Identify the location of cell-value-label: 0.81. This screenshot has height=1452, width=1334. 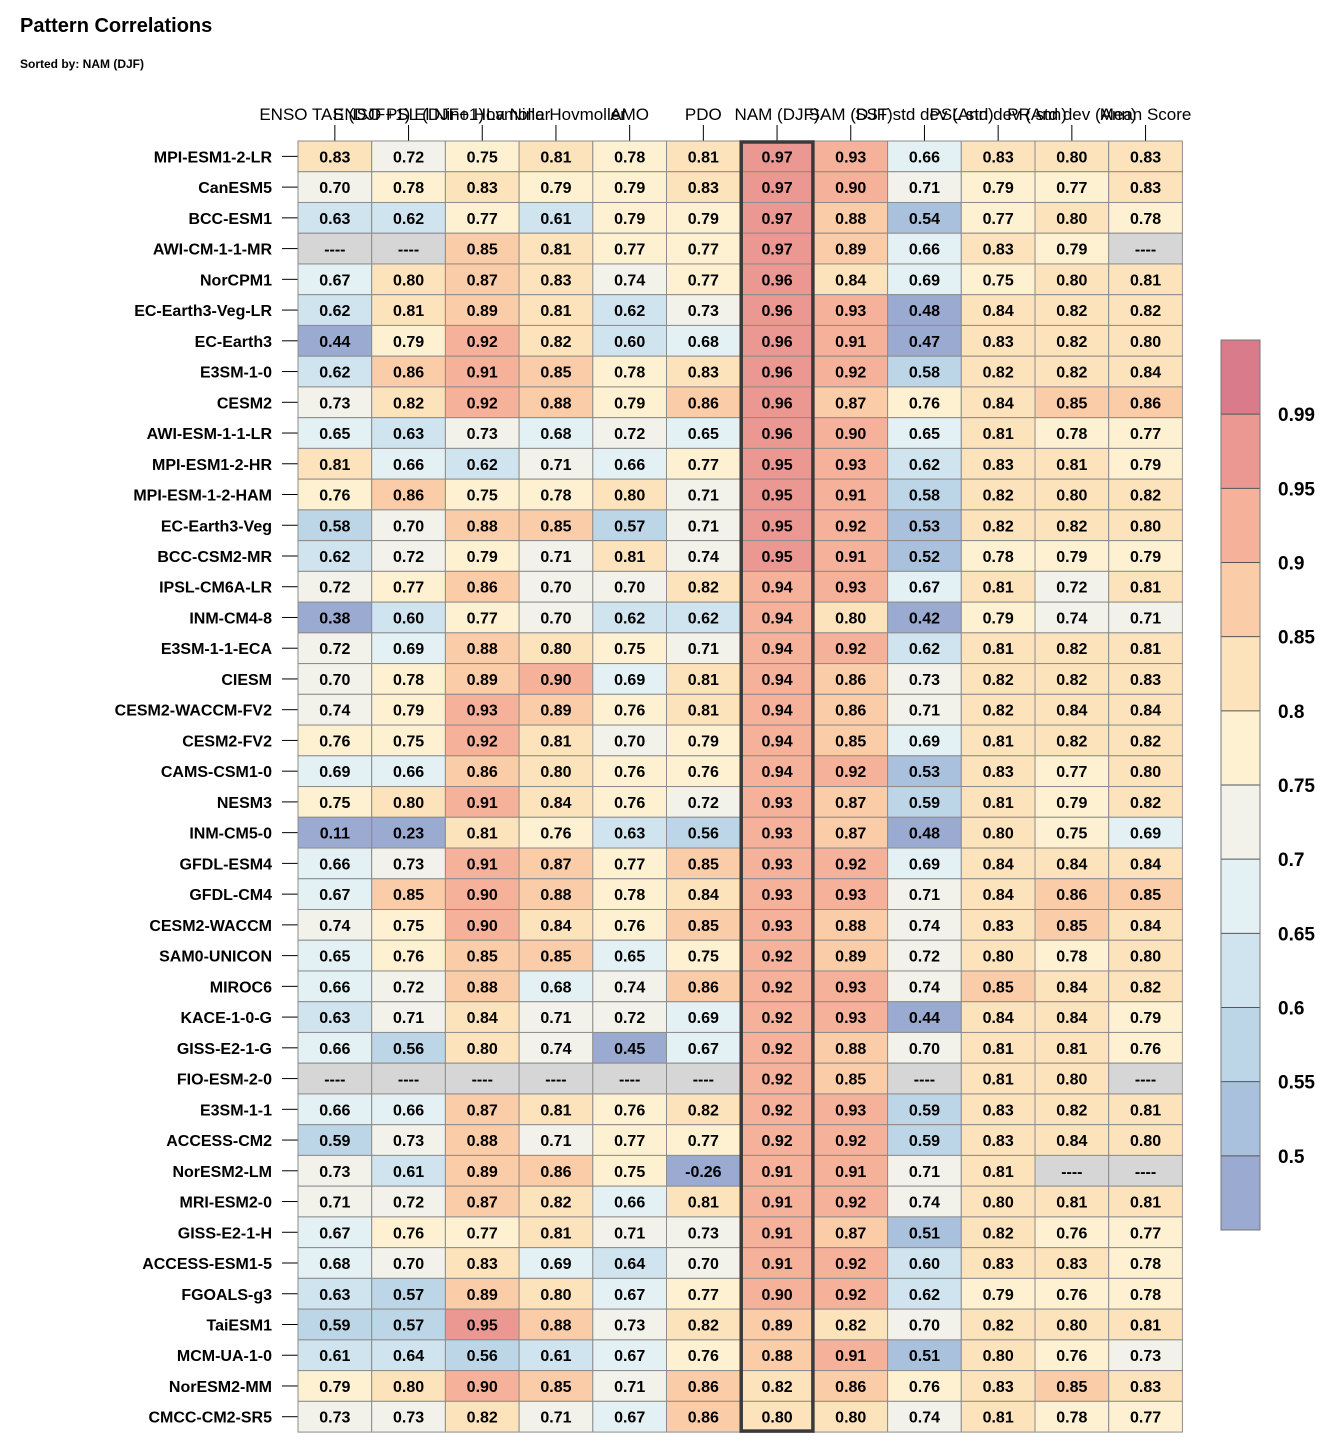
(555, 1233).